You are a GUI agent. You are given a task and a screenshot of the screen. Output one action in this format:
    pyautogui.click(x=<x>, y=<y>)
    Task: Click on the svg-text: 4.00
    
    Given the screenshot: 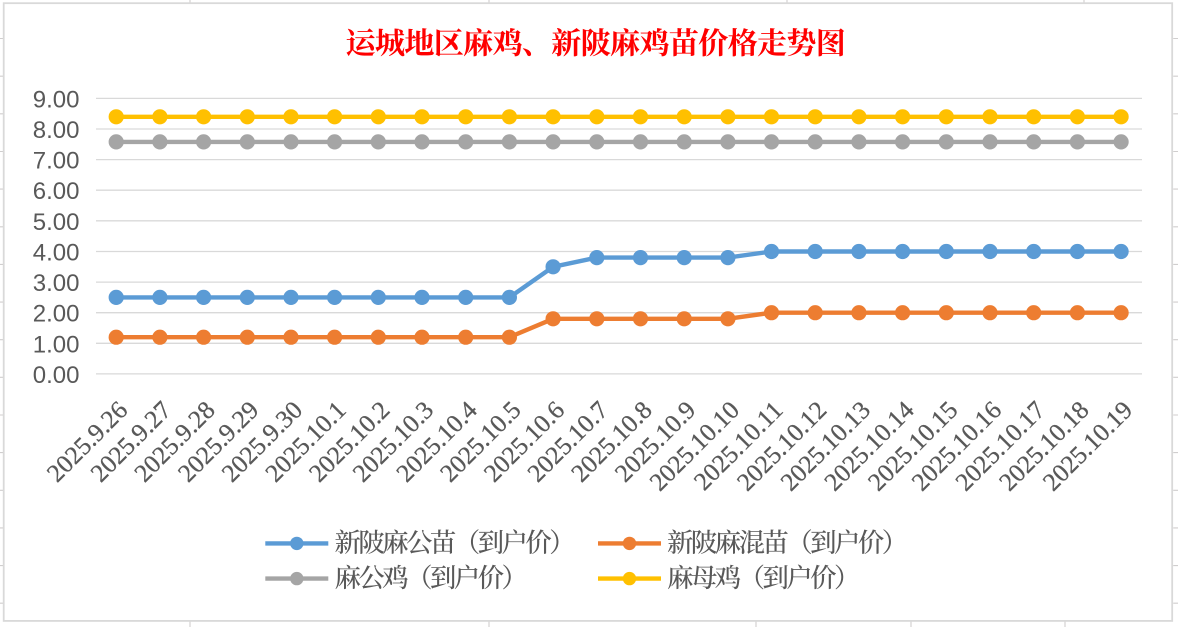 What is the action you would take?
    pyautogui.click(x=56, y=253)
    